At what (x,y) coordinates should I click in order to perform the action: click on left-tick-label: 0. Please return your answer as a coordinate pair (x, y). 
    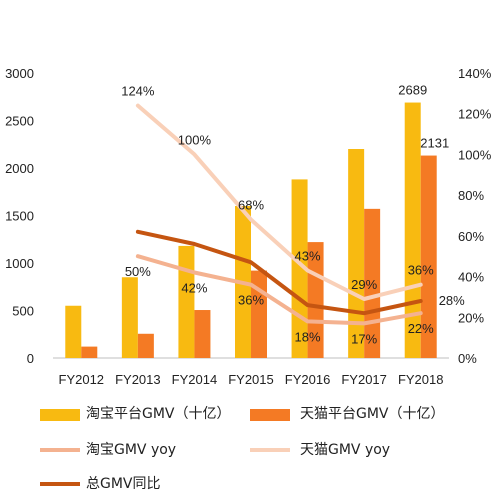
    Looking at the image, I should click on (30, 358).